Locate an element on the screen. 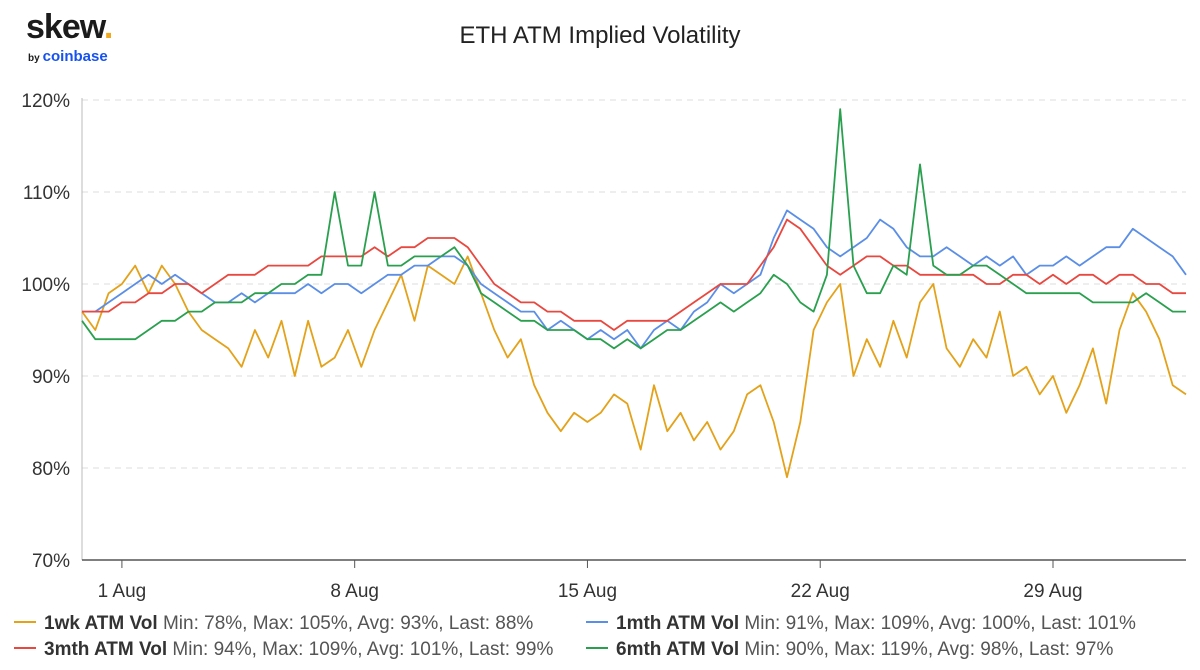 This screenshot has width=1200, height=670. logo-wordmark: skew is located at coordinates (65, 27).